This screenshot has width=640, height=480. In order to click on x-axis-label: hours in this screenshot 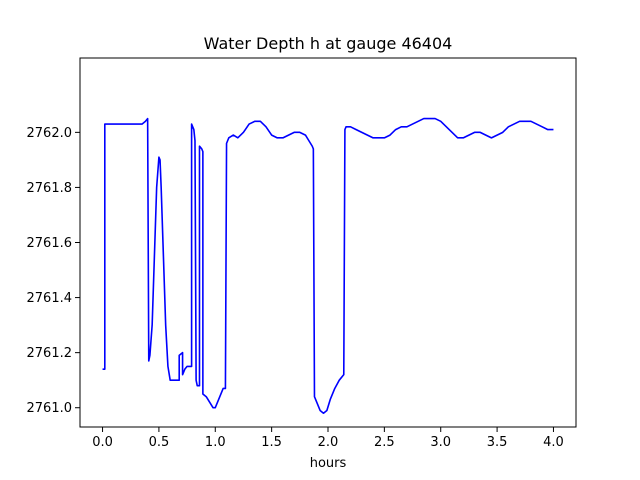, I will do `click(328, 463)`.